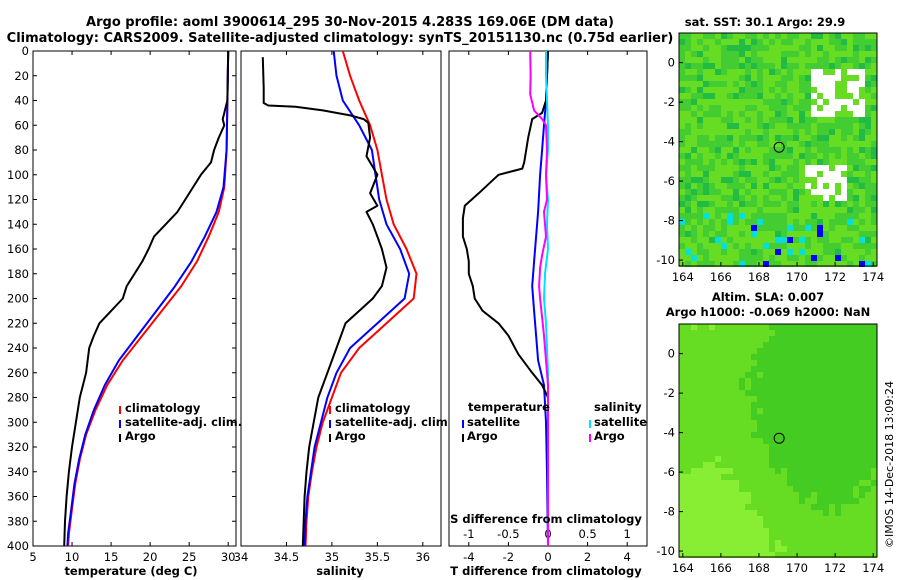 The width and height of the screenshot is (900, 580). Describe the element at coordinates (72, 557) in the screenshot. I see `x-tick-label: 10` at that location.